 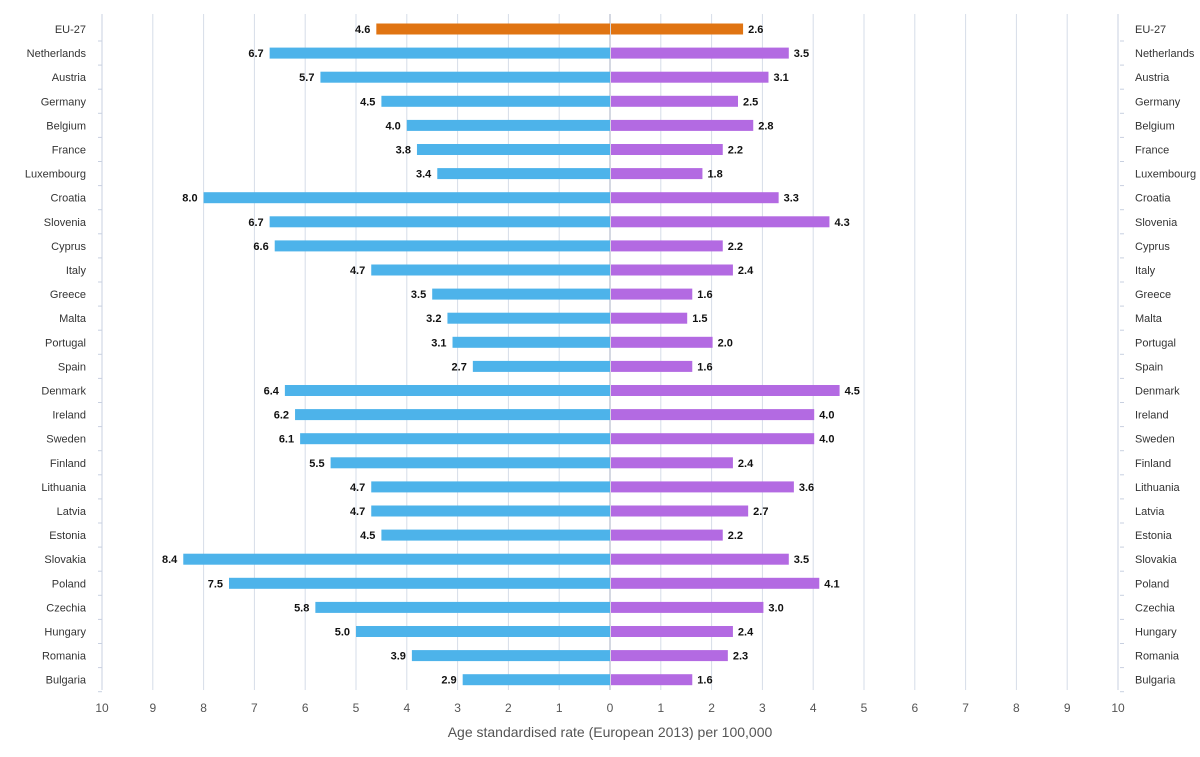 I want to click on left-value-label: 2.7, so click(x=459, y=367).